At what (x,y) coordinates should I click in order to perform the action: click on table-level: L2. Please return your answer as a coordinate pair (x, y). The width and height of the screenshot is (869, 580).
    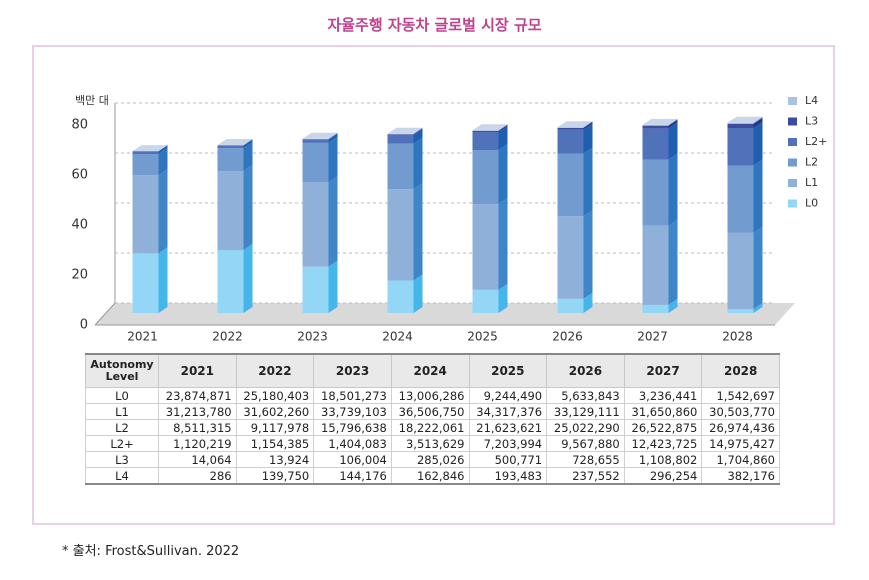
    Looking at the image, I should click on (122, 427).